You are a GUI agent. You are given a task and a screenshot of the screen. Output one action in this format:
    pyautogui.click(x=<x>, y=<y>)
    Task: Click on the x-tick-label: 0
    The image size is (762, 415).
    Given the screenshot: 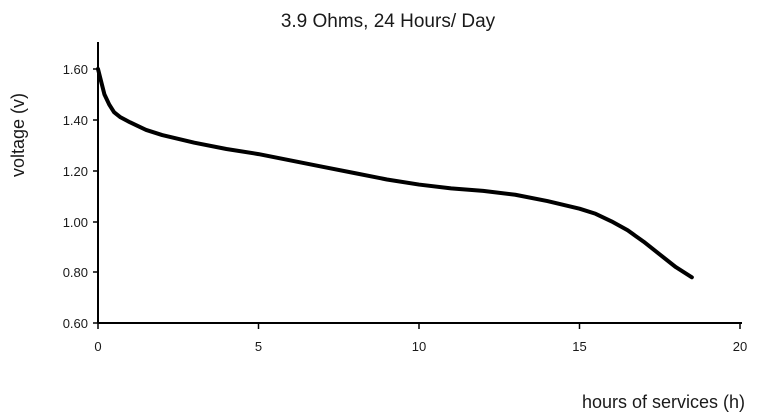 What is the action you would take?
    pyautogui.click(x=97, y=346)
    